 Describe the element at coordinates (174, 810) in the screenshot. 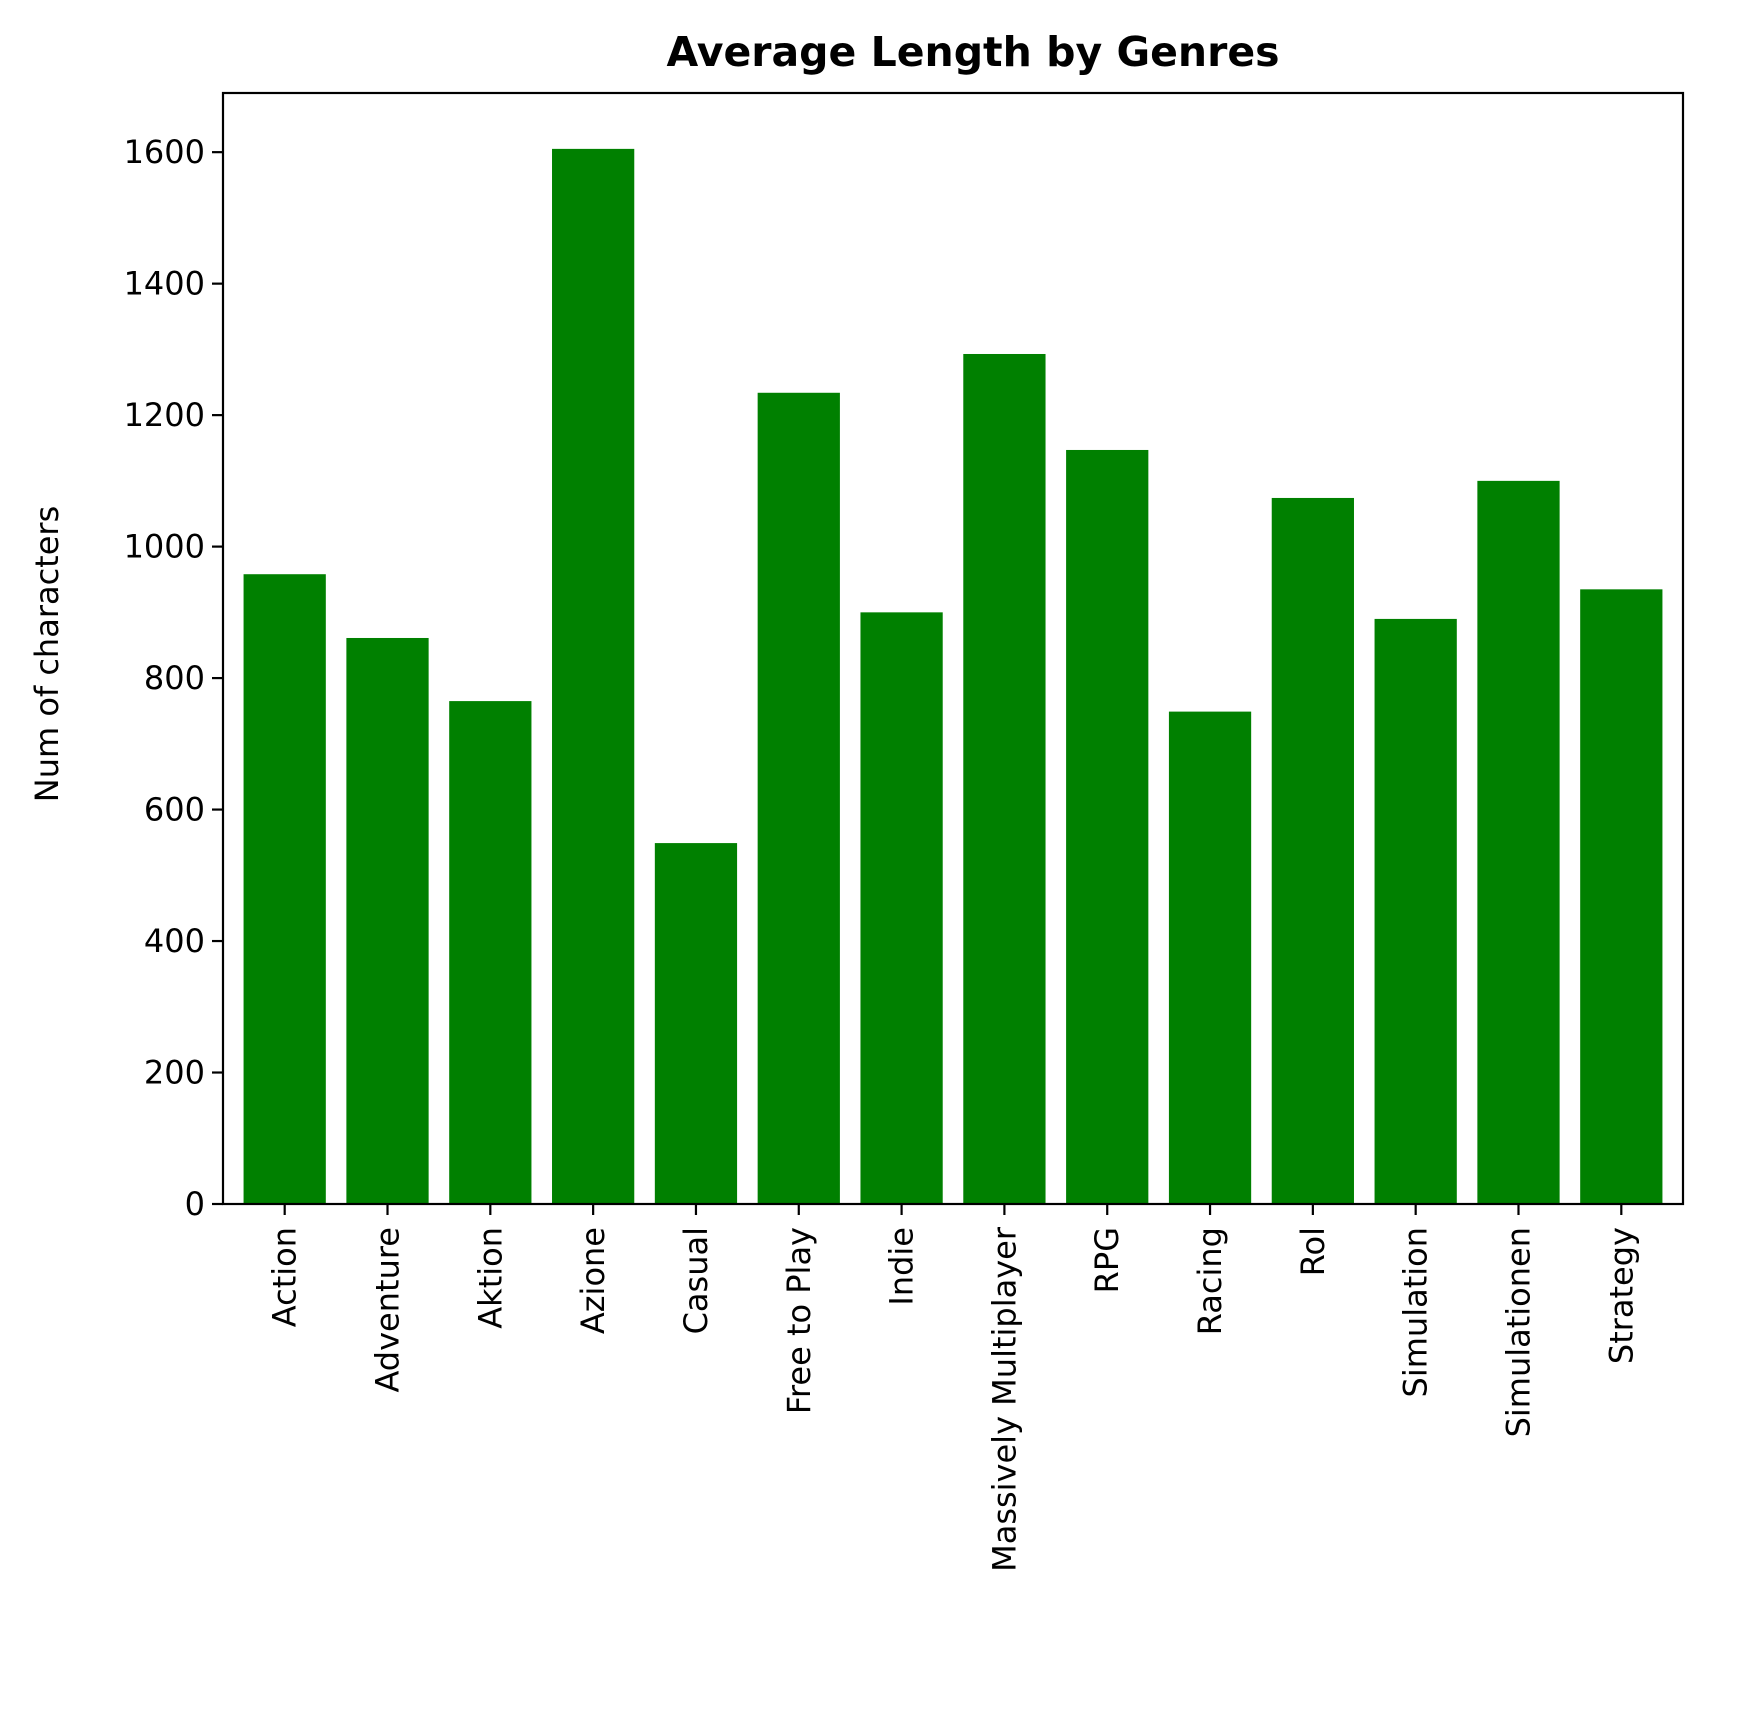

I see `y-tick-label: 600` at that location.